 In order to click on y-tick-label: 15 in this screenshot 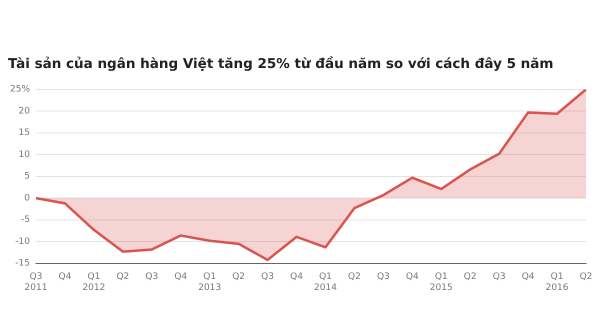, I will do `click(24, 133)`.